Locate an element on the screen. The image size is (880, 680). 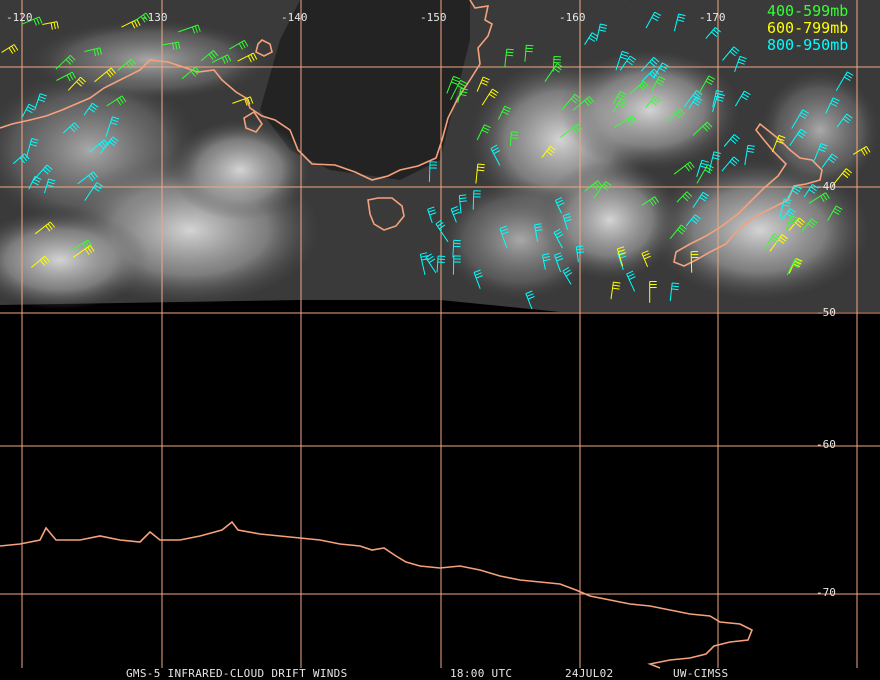
legend-item-400-599: 400-599mb is located at coordinates (807, 11).